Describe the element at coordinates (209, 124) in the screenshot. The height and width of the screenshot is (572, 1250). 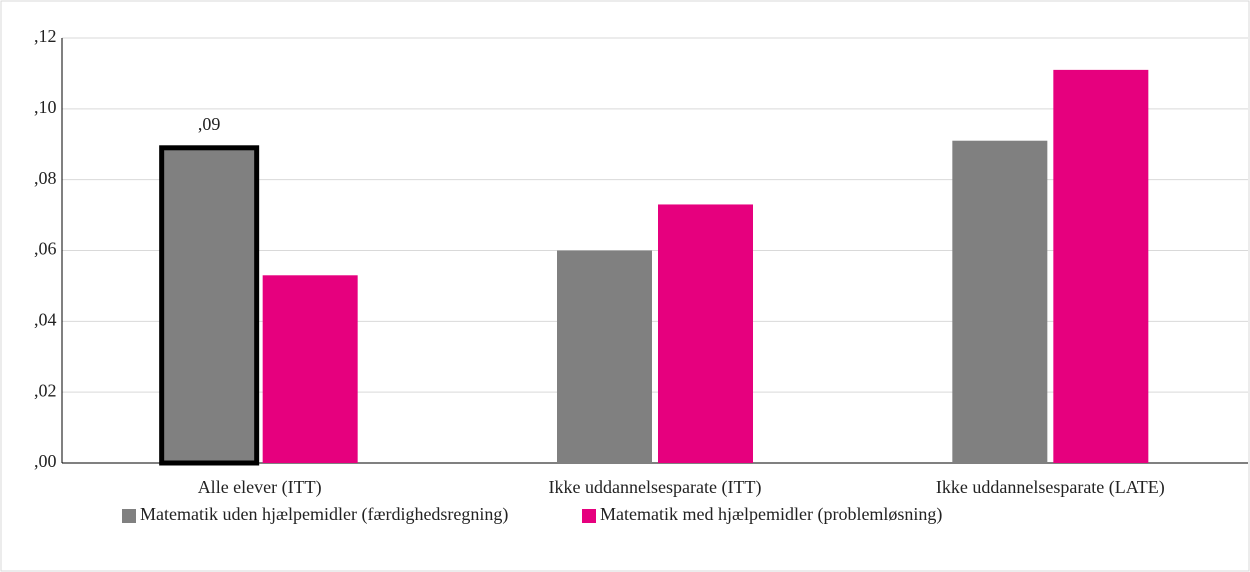
I see `data-label: ,09` at that location.